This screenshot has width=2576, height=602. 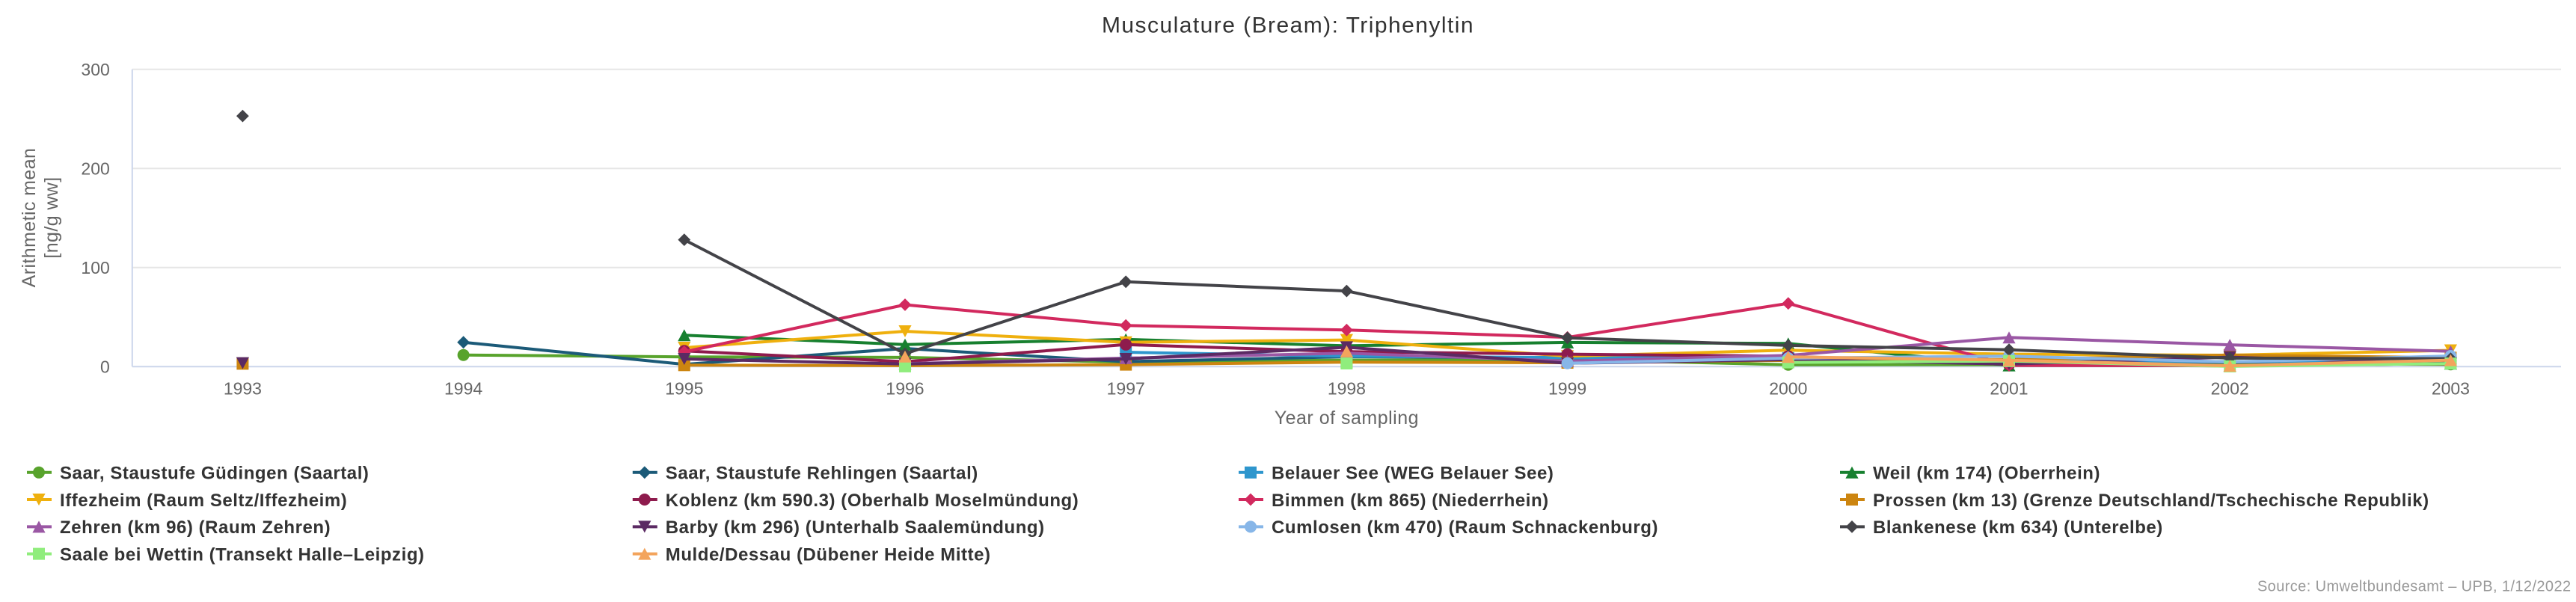 I want to click on svg-text: Year of sampling, so click(x=1347, y=418).